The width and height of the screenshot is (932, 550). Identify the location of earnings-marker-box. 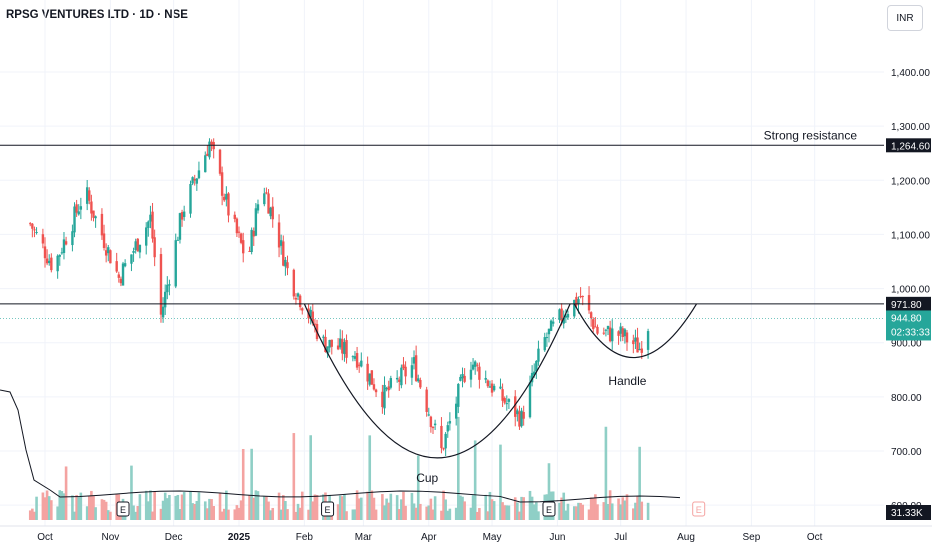
(123, 509).